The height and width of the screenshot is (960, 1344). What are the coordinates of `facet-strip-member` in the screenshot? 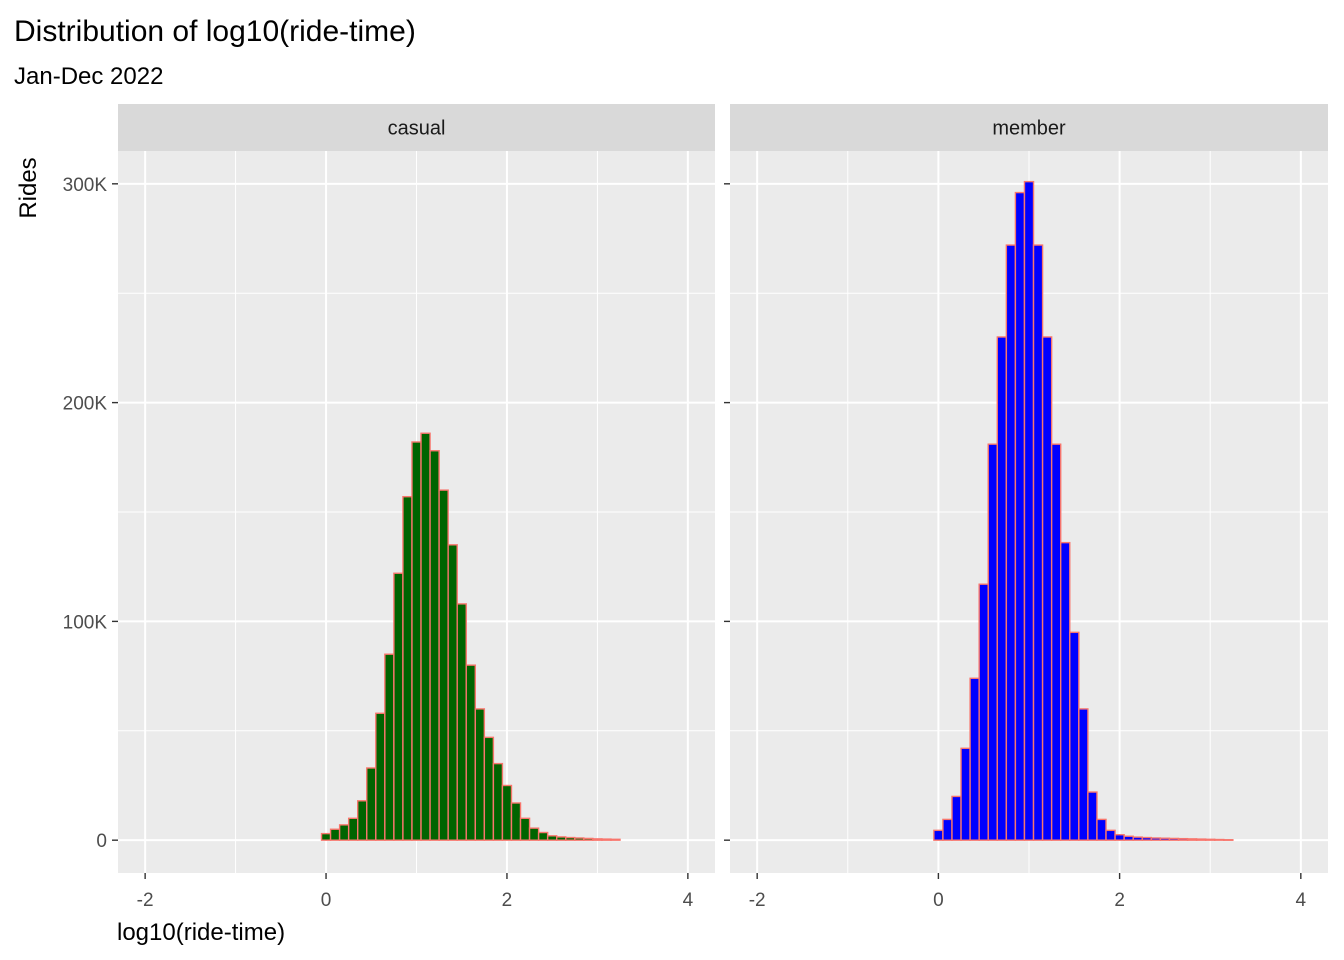 It's located at (1029, 127).